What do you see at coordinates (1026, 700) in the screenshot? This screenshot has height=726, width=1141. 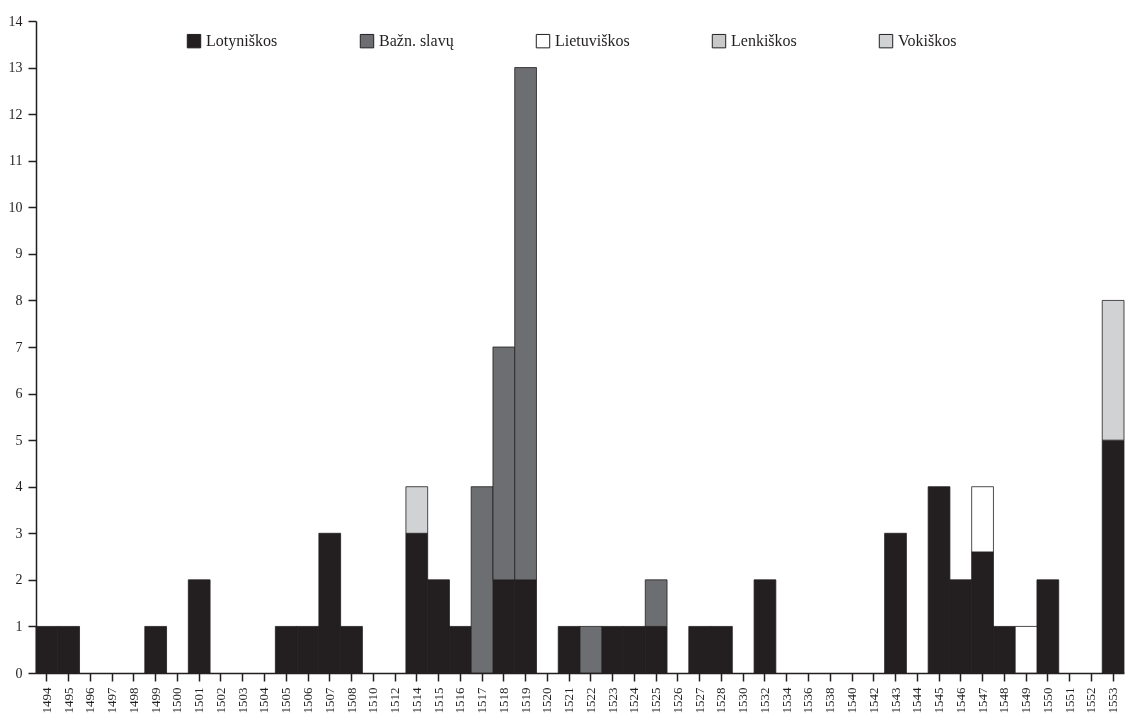 I see `x-tick-label: 1549` at bounding box center [1026, 700].